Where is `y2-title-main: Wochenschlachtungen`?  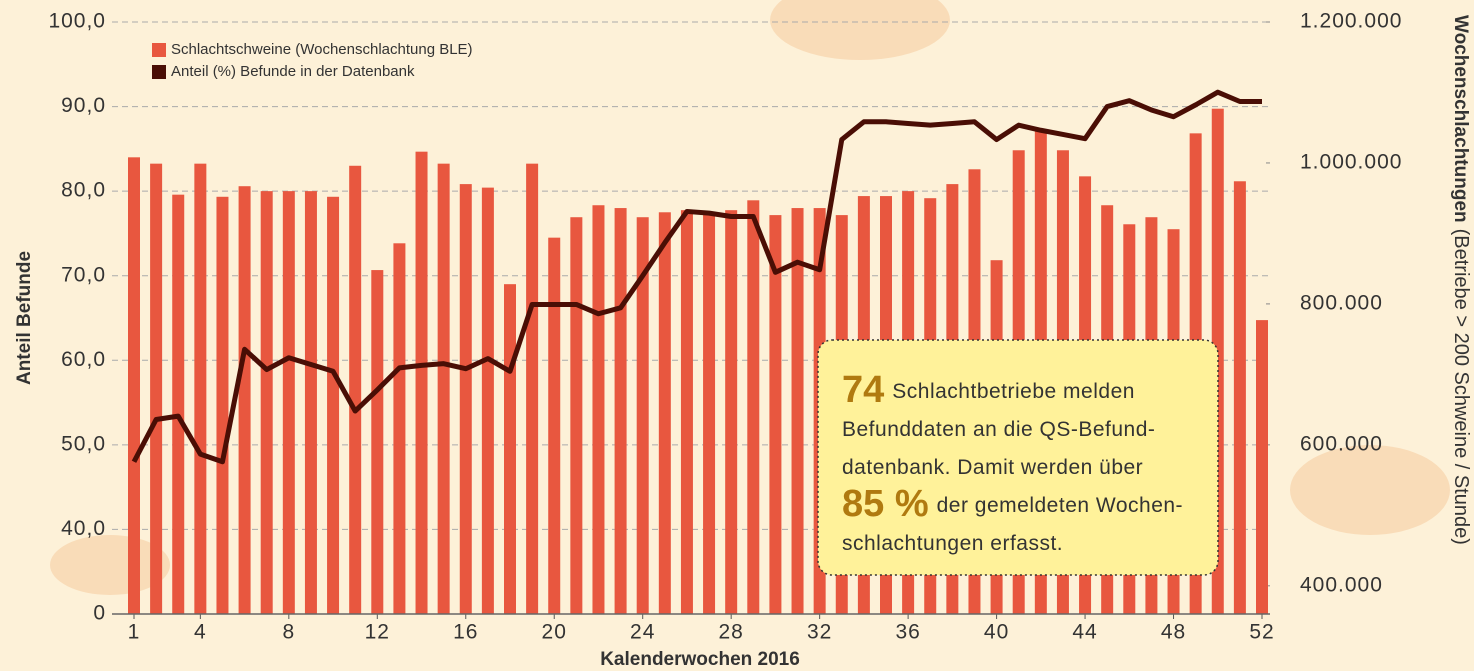
y2-title-main: Wochenschlachtungen is located at coordinates (1460, 119).